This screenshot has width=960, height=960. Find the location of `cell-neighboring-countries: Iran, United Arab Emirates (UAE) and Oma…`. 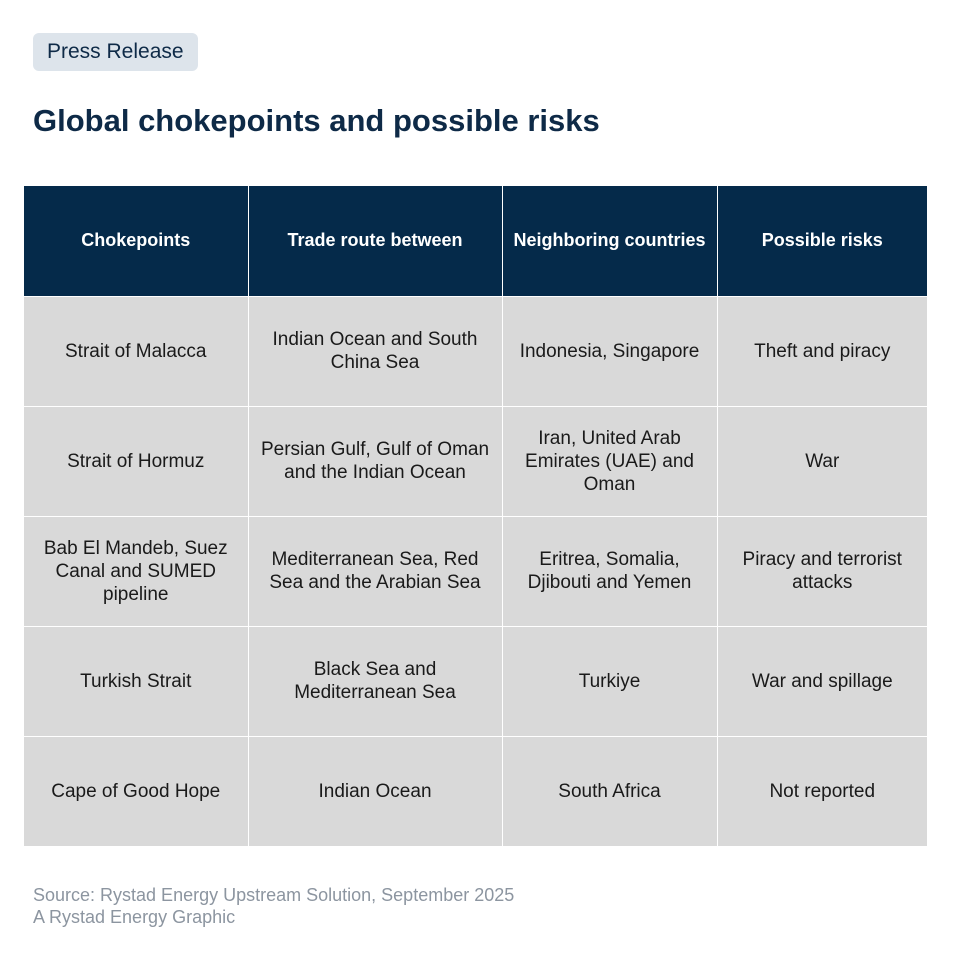

cell-neighboring-countries: Iran, United Arab Emirates (UAE) and Oma… is located at coordinates (609, 461).